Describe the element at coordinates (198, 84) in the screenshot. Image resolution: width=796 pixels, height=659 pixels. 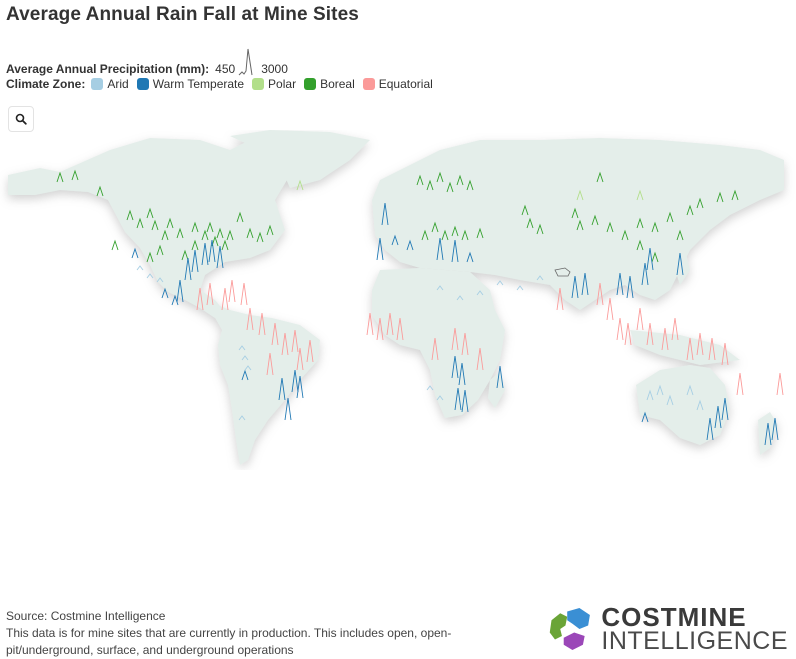
I see `legend-label: Warm Temperate` at that location.